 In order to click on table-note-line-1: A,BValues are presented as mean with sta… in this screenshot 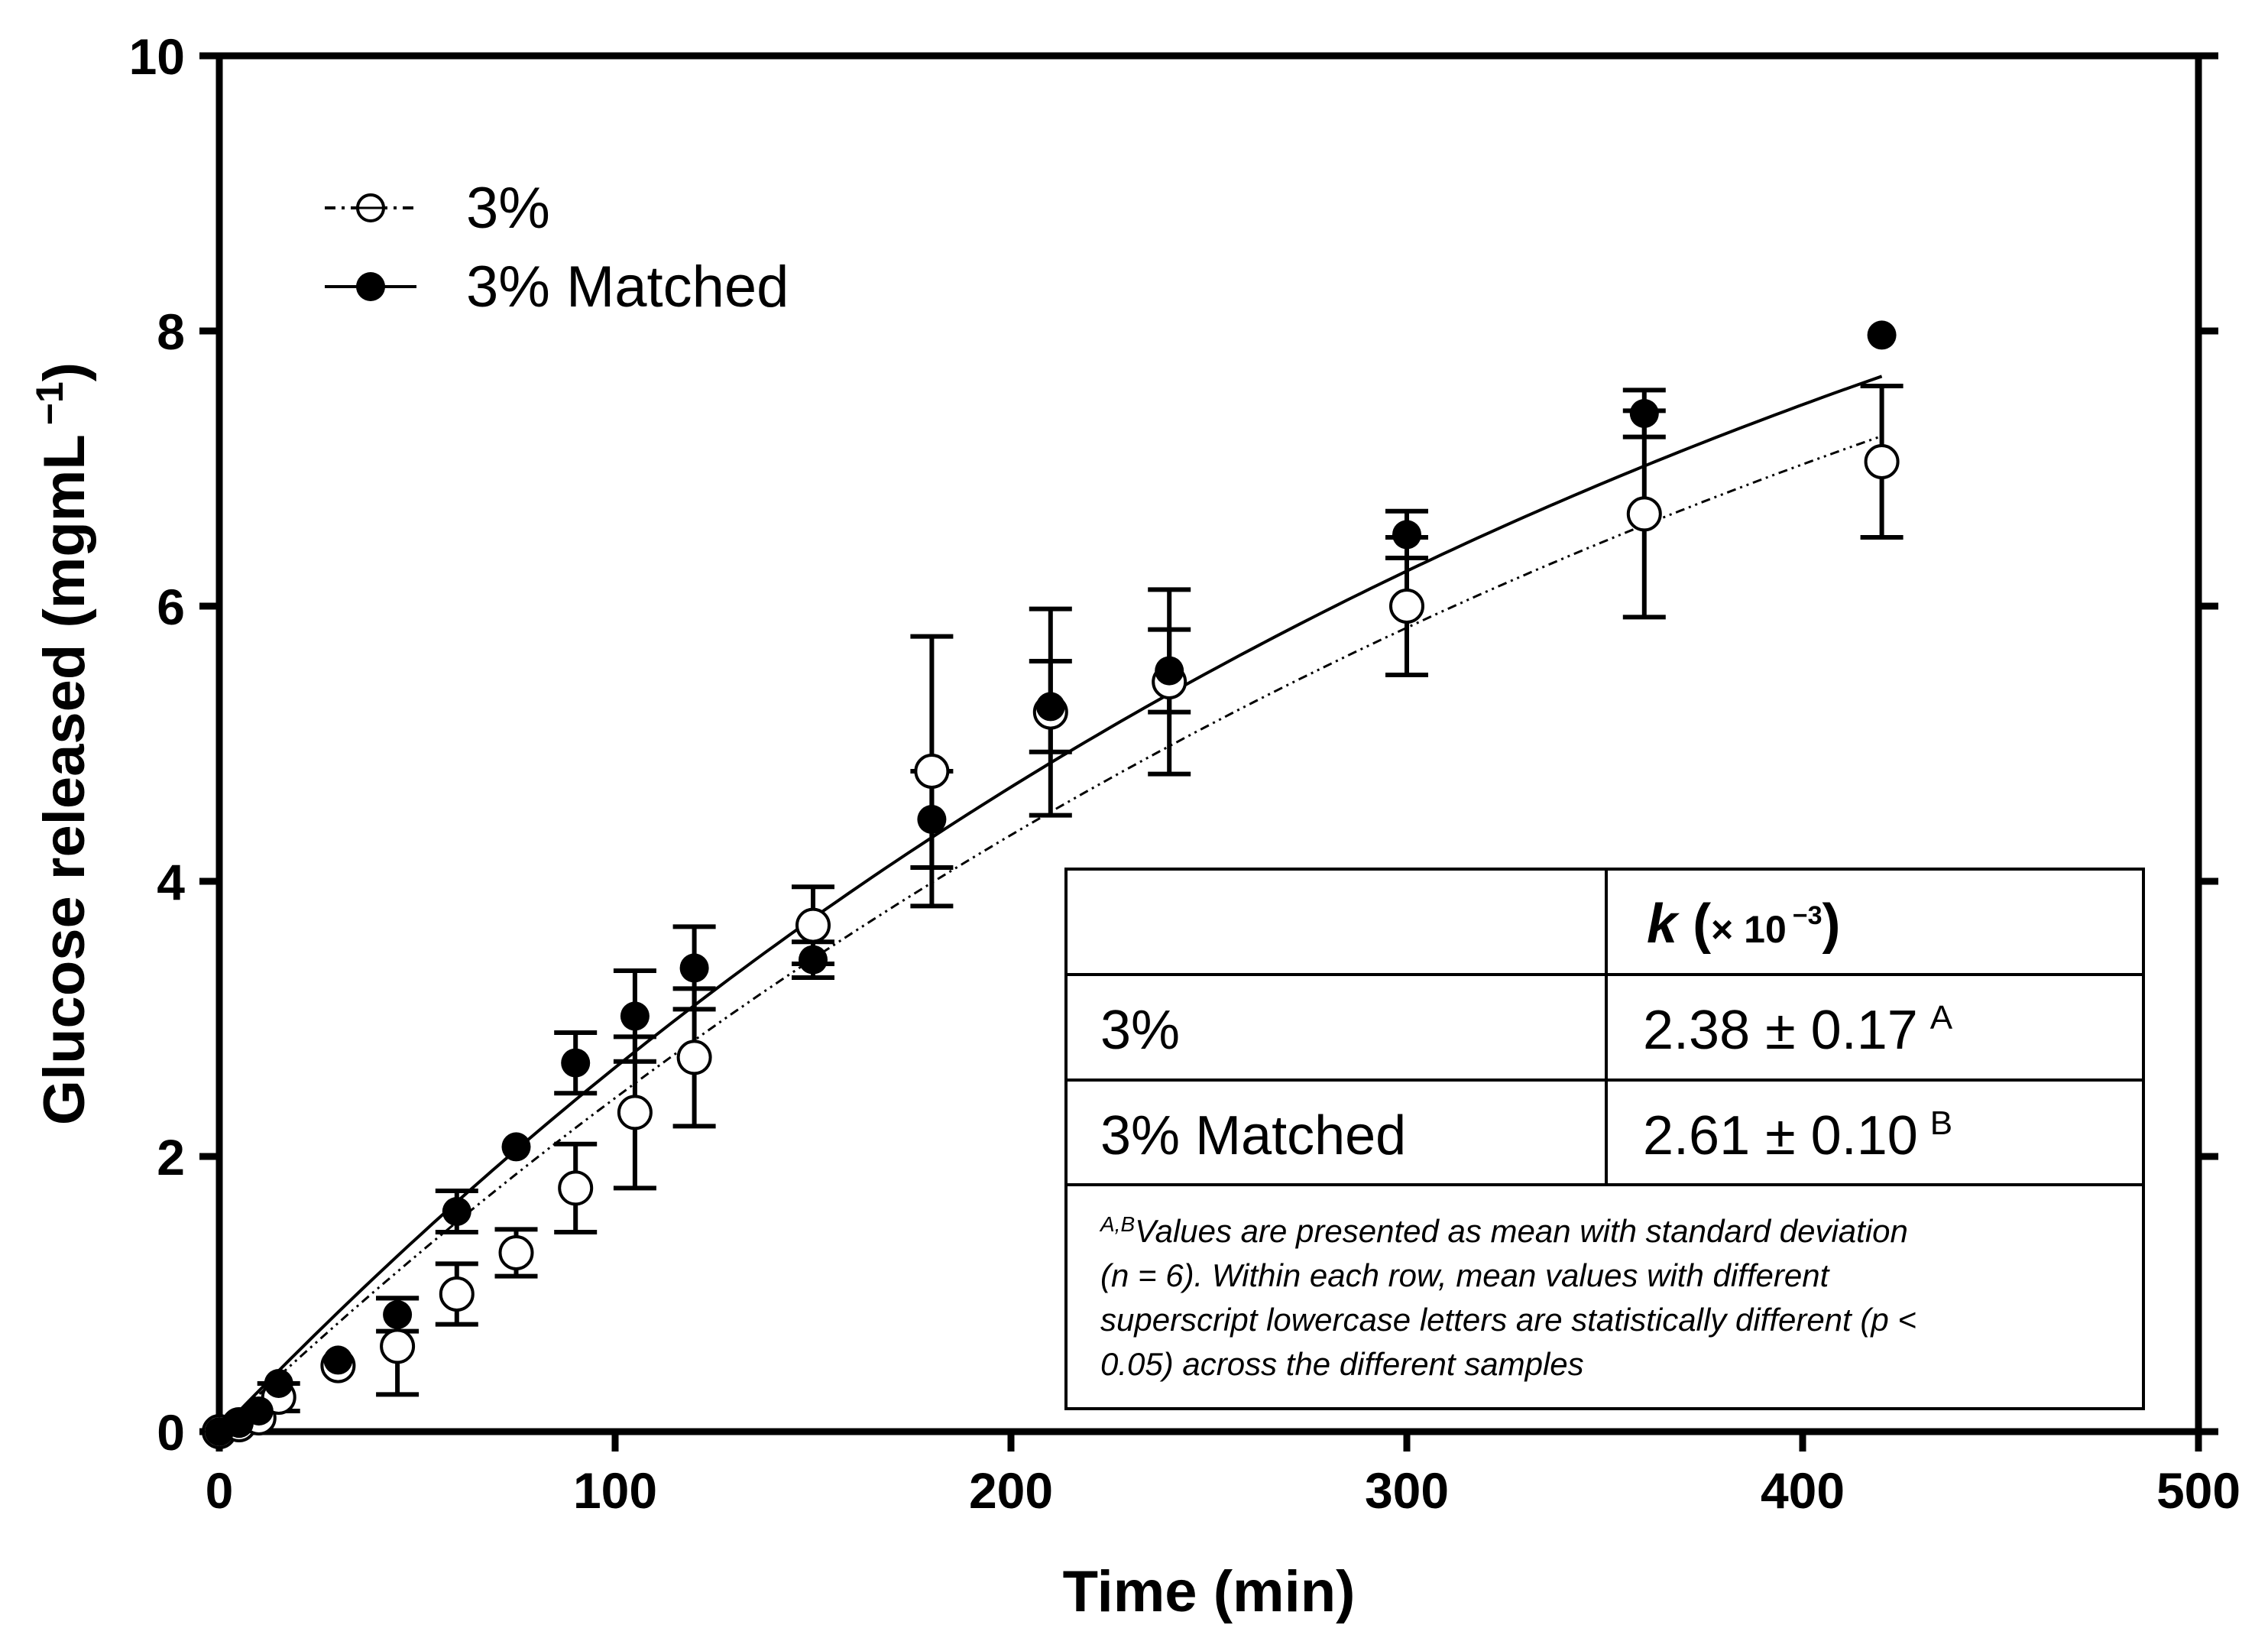, I will do `click(1503, 1230)`.